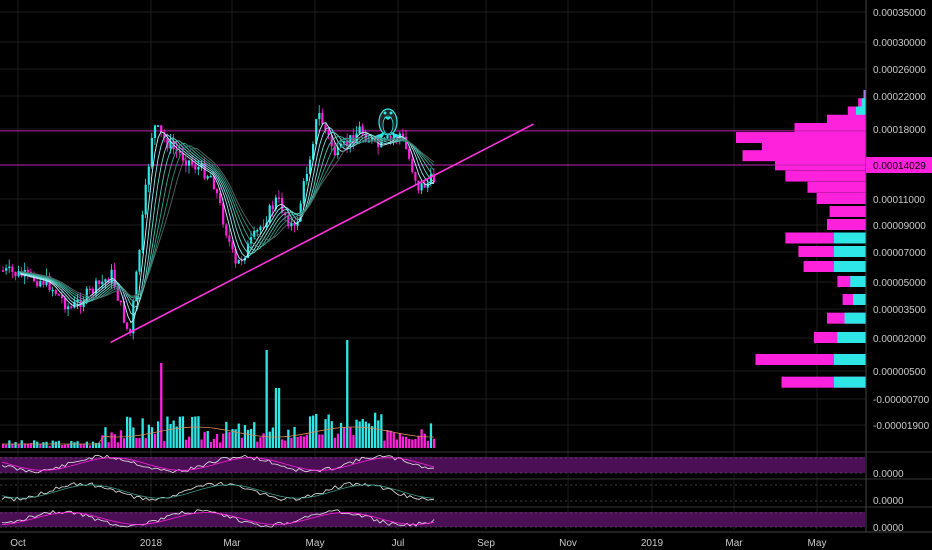 The width and height of the screenshot is (932, 550). Describe the element at coordinates (432, 465) in the screenshot. I see `indicator-band` at that location.